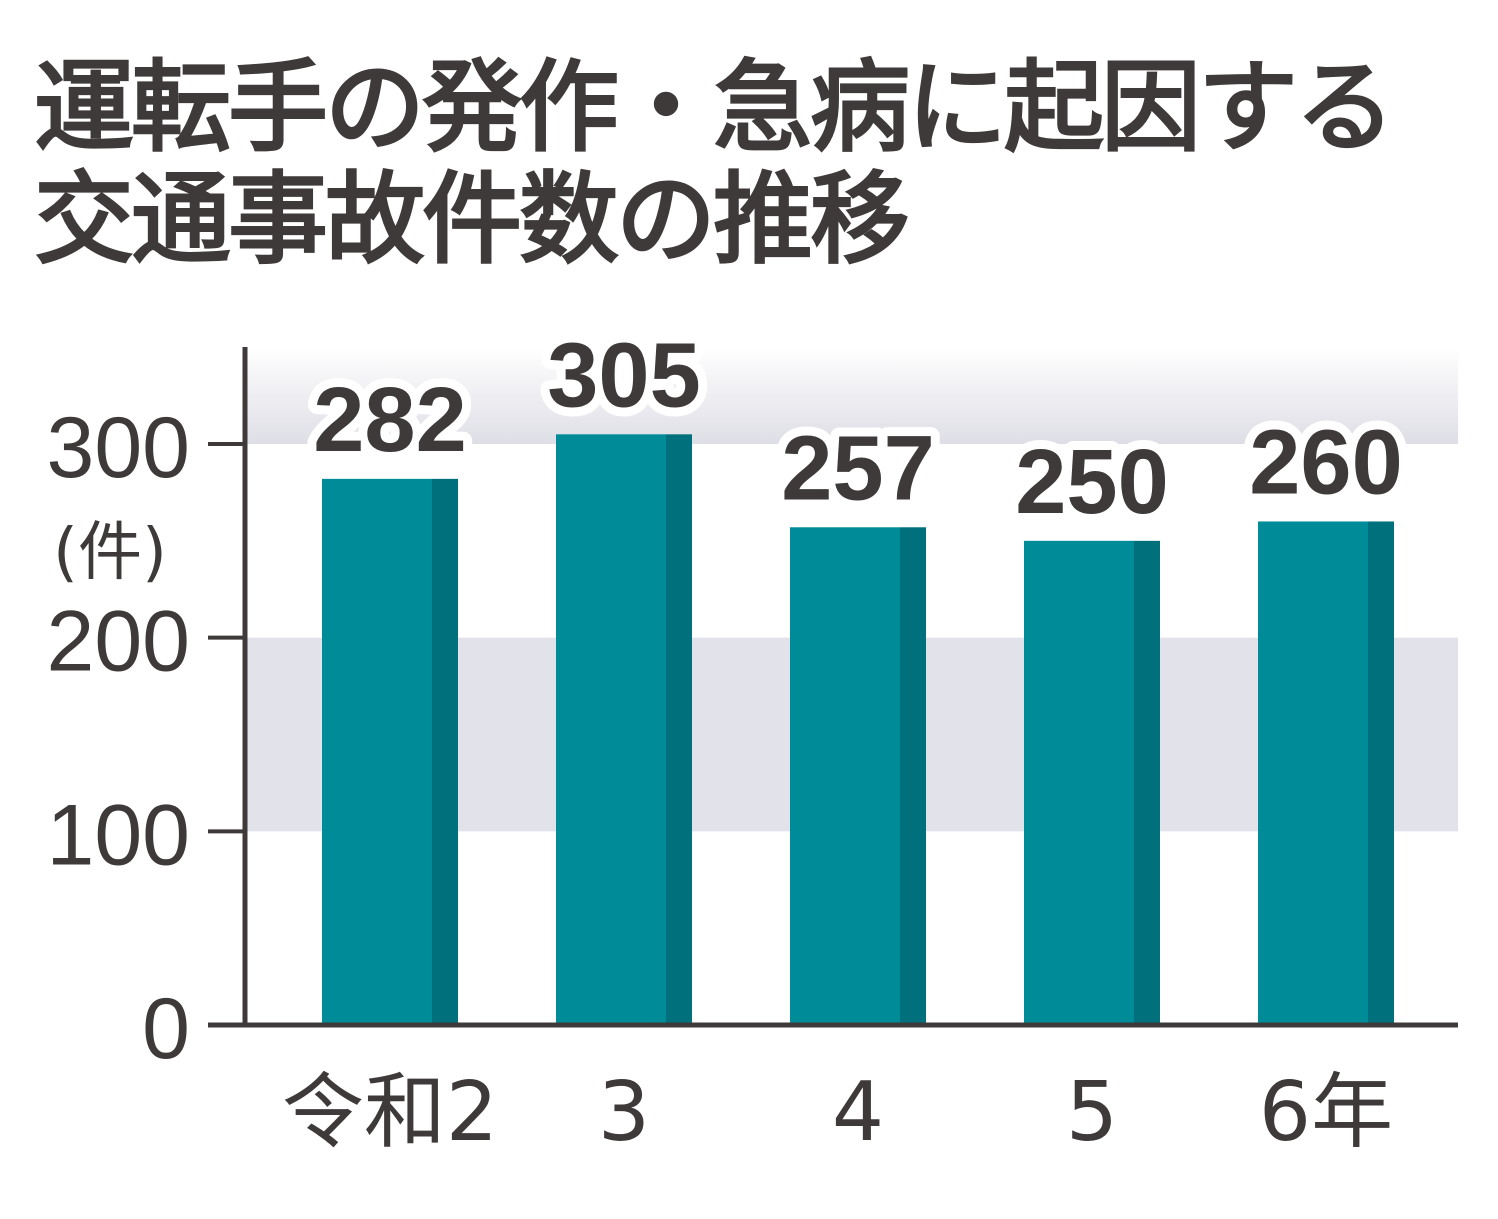  I want to click on value-label: 257, so click(858, 468).